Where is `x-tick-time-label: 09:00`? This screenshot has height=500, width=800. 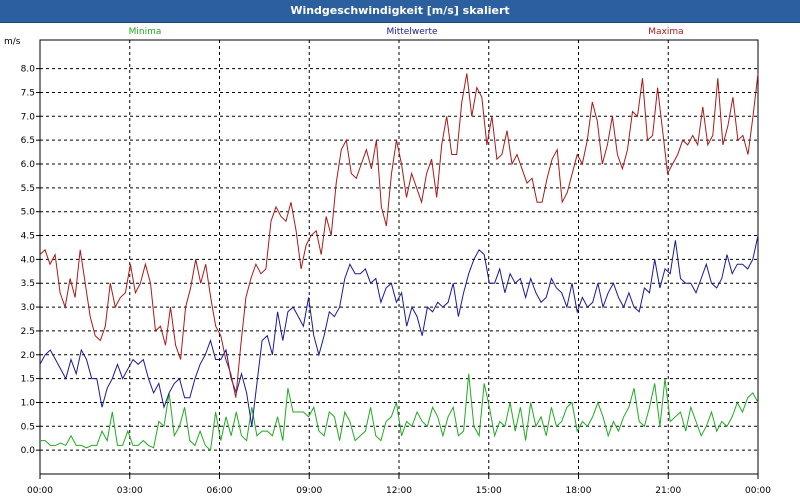
x-tick-time-label: 09:00 is located at coordinates (309, 491).